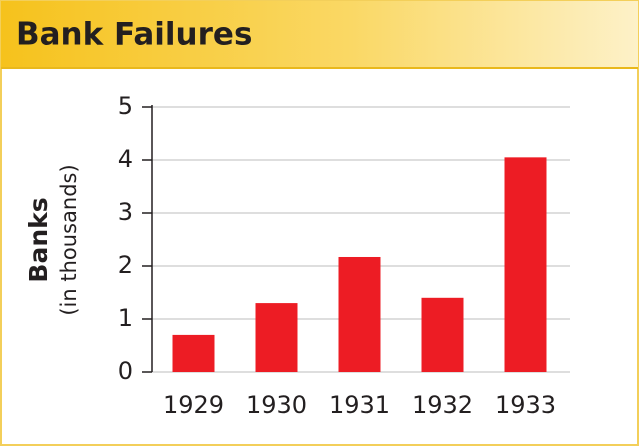 The image size is (640, 447). What do you see at coordinates (125, 371) in the screenshot?
I see `y-tick-label: 0` at bounding box center [125, 371].